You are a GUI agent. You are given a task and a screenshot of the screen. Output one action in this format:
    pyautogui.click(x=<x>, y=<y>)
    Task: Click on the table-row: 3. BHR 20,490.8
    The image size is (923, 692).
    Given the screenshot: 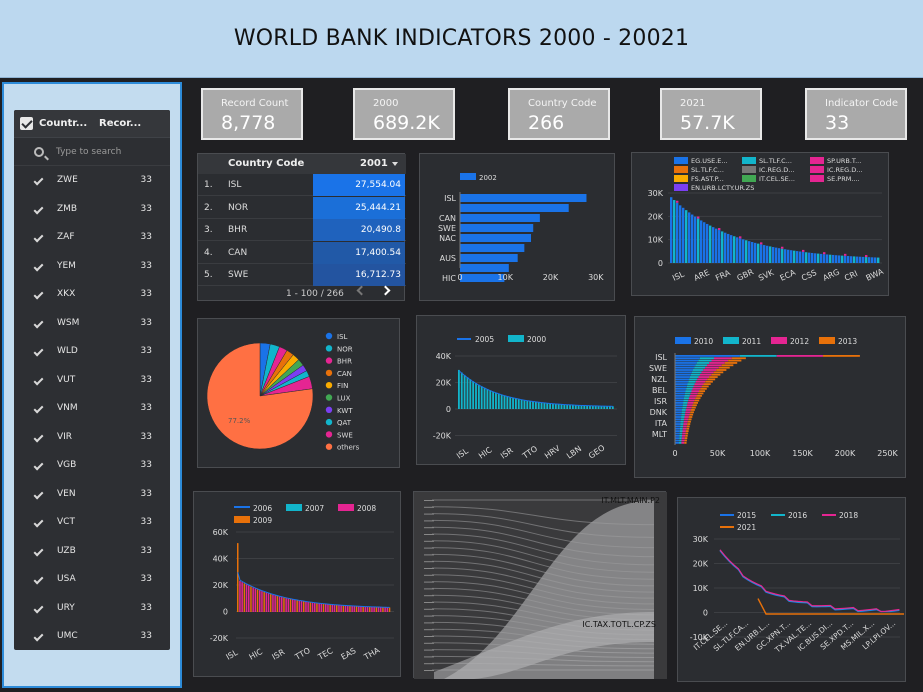 What is the action you would take?
    pyautogui.click(x=302, y=230)
    